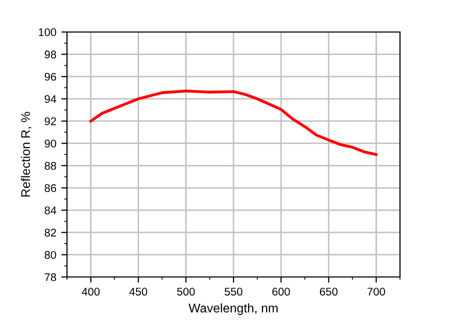  Describe the element at coordinates (91, 292) in the screenshot. I see `x-tick-label: 400` at that location.